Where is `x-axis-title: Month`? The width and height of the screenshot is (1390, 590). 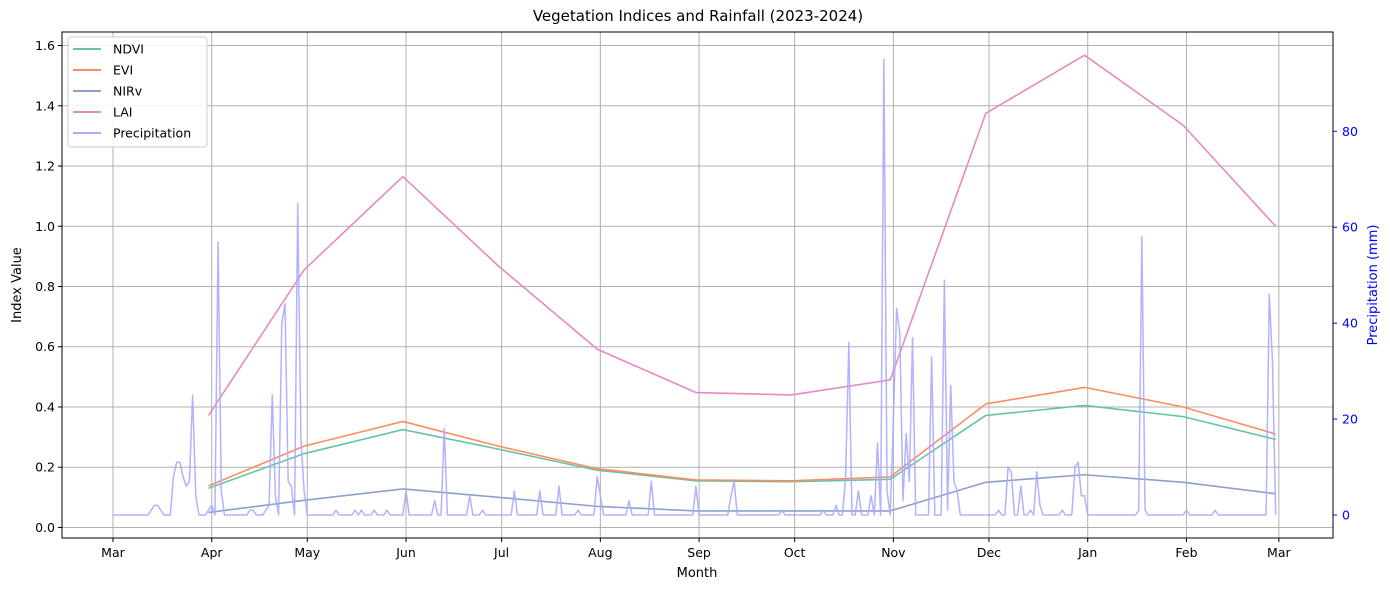 x-axis-title: Month is located at coordinates (697, 573).